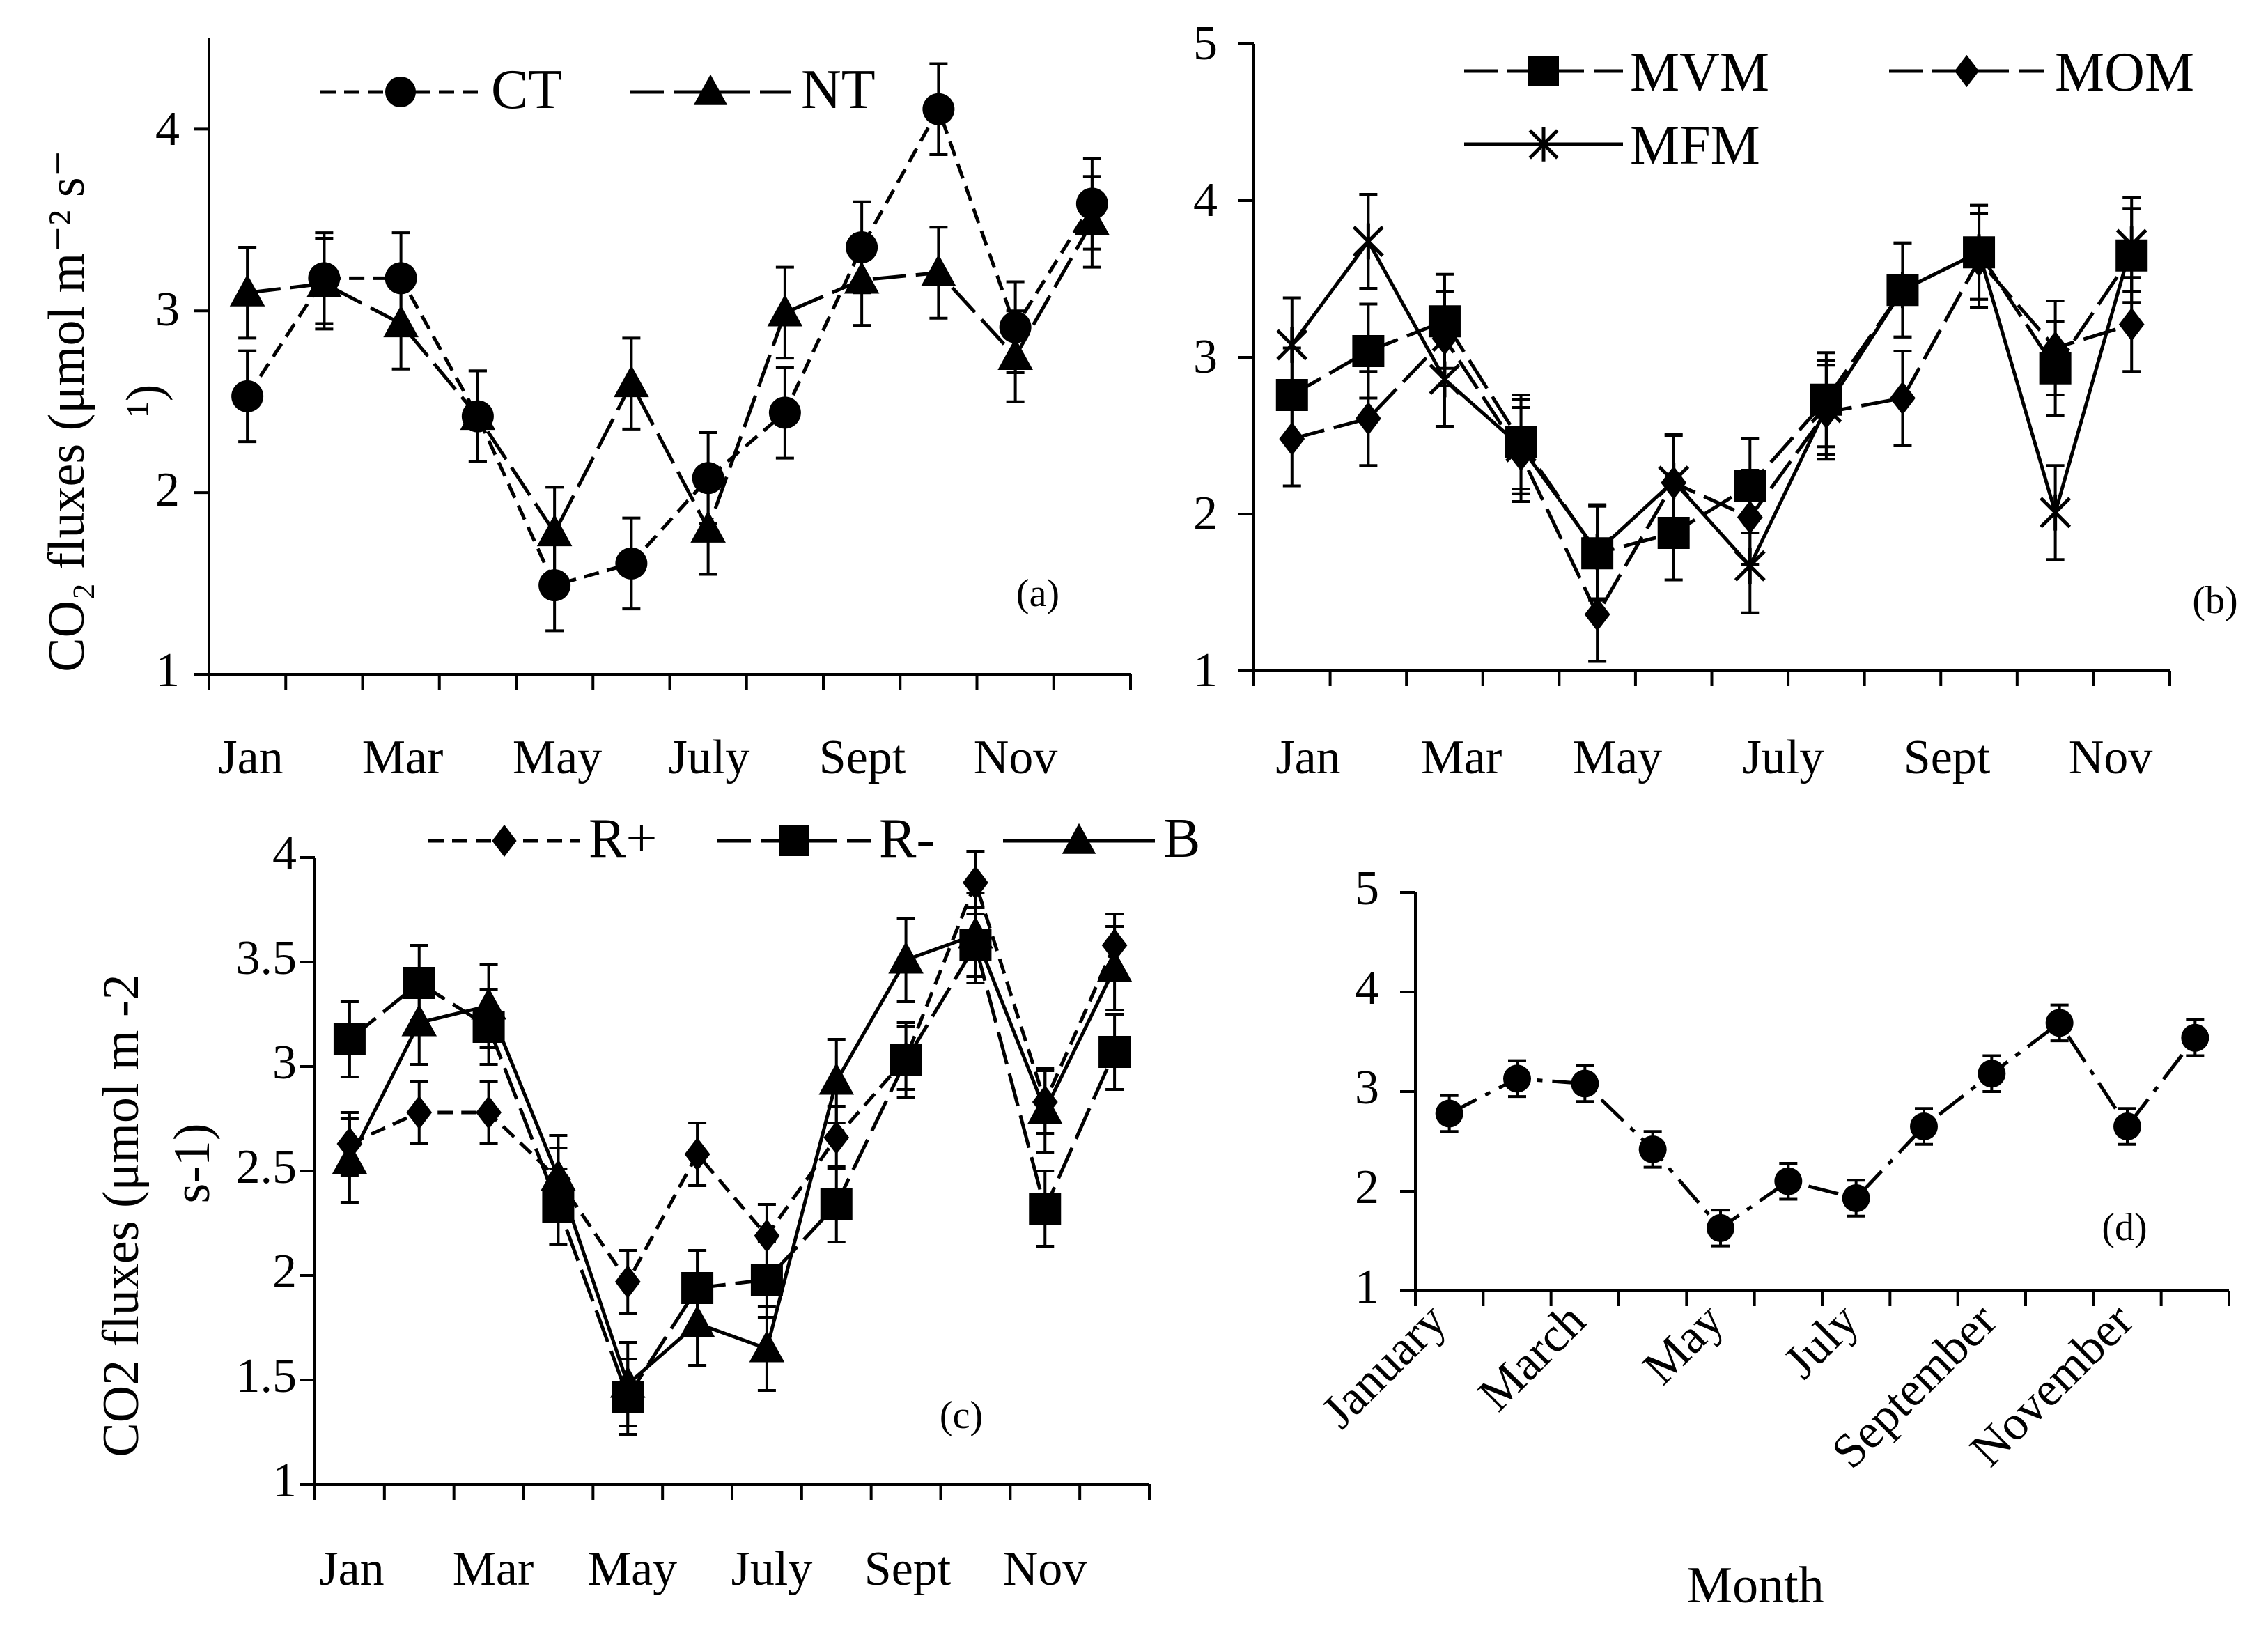 This screenshot has height=1644, width=2268. Describe the element at coordinates (1750, 566) in the screenshot. I see `marker-mfm-jul` at that location.